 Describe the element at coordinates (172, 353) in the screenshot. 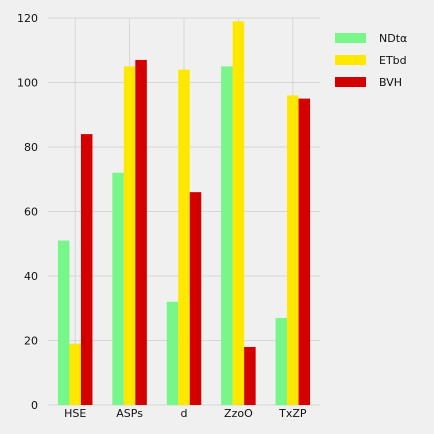

I see `bar-d-NDtα` at that location.